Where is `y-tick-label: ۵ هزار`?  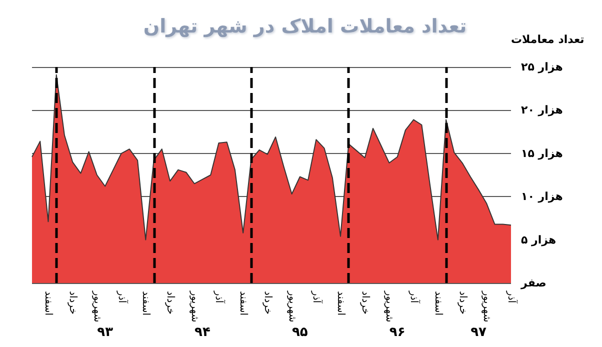
y-tick-label: ۵ هزار is located at coordinates (538, 239).